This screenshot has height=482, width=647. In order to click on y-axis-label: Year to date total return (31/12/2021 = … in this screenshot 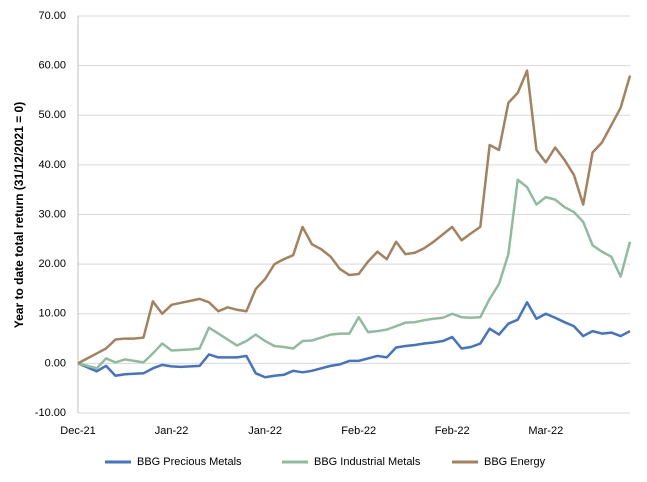, I will do `click(19, 215)`.